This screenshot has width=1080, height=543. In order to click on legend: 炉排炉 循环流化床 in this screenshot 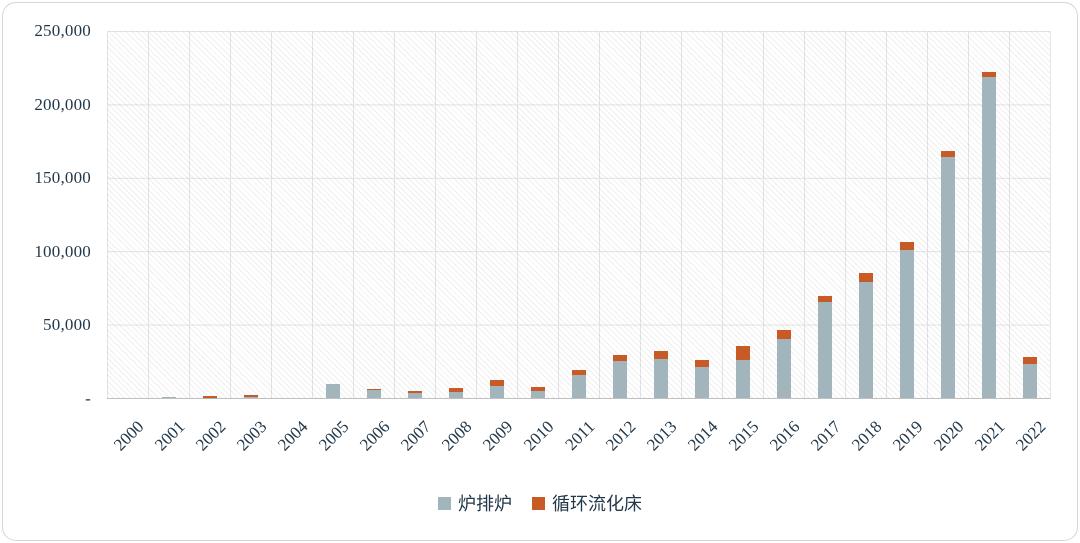, I will do `click(540, 503)`.